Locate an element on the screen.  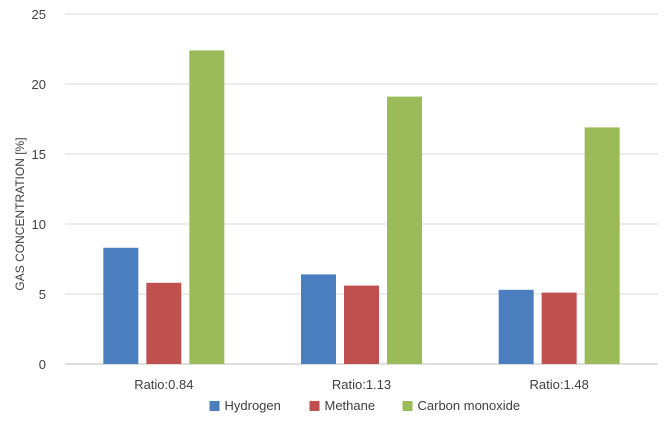
x-tick-label: Ratio:0.84 is located at coordinates (163, 384).